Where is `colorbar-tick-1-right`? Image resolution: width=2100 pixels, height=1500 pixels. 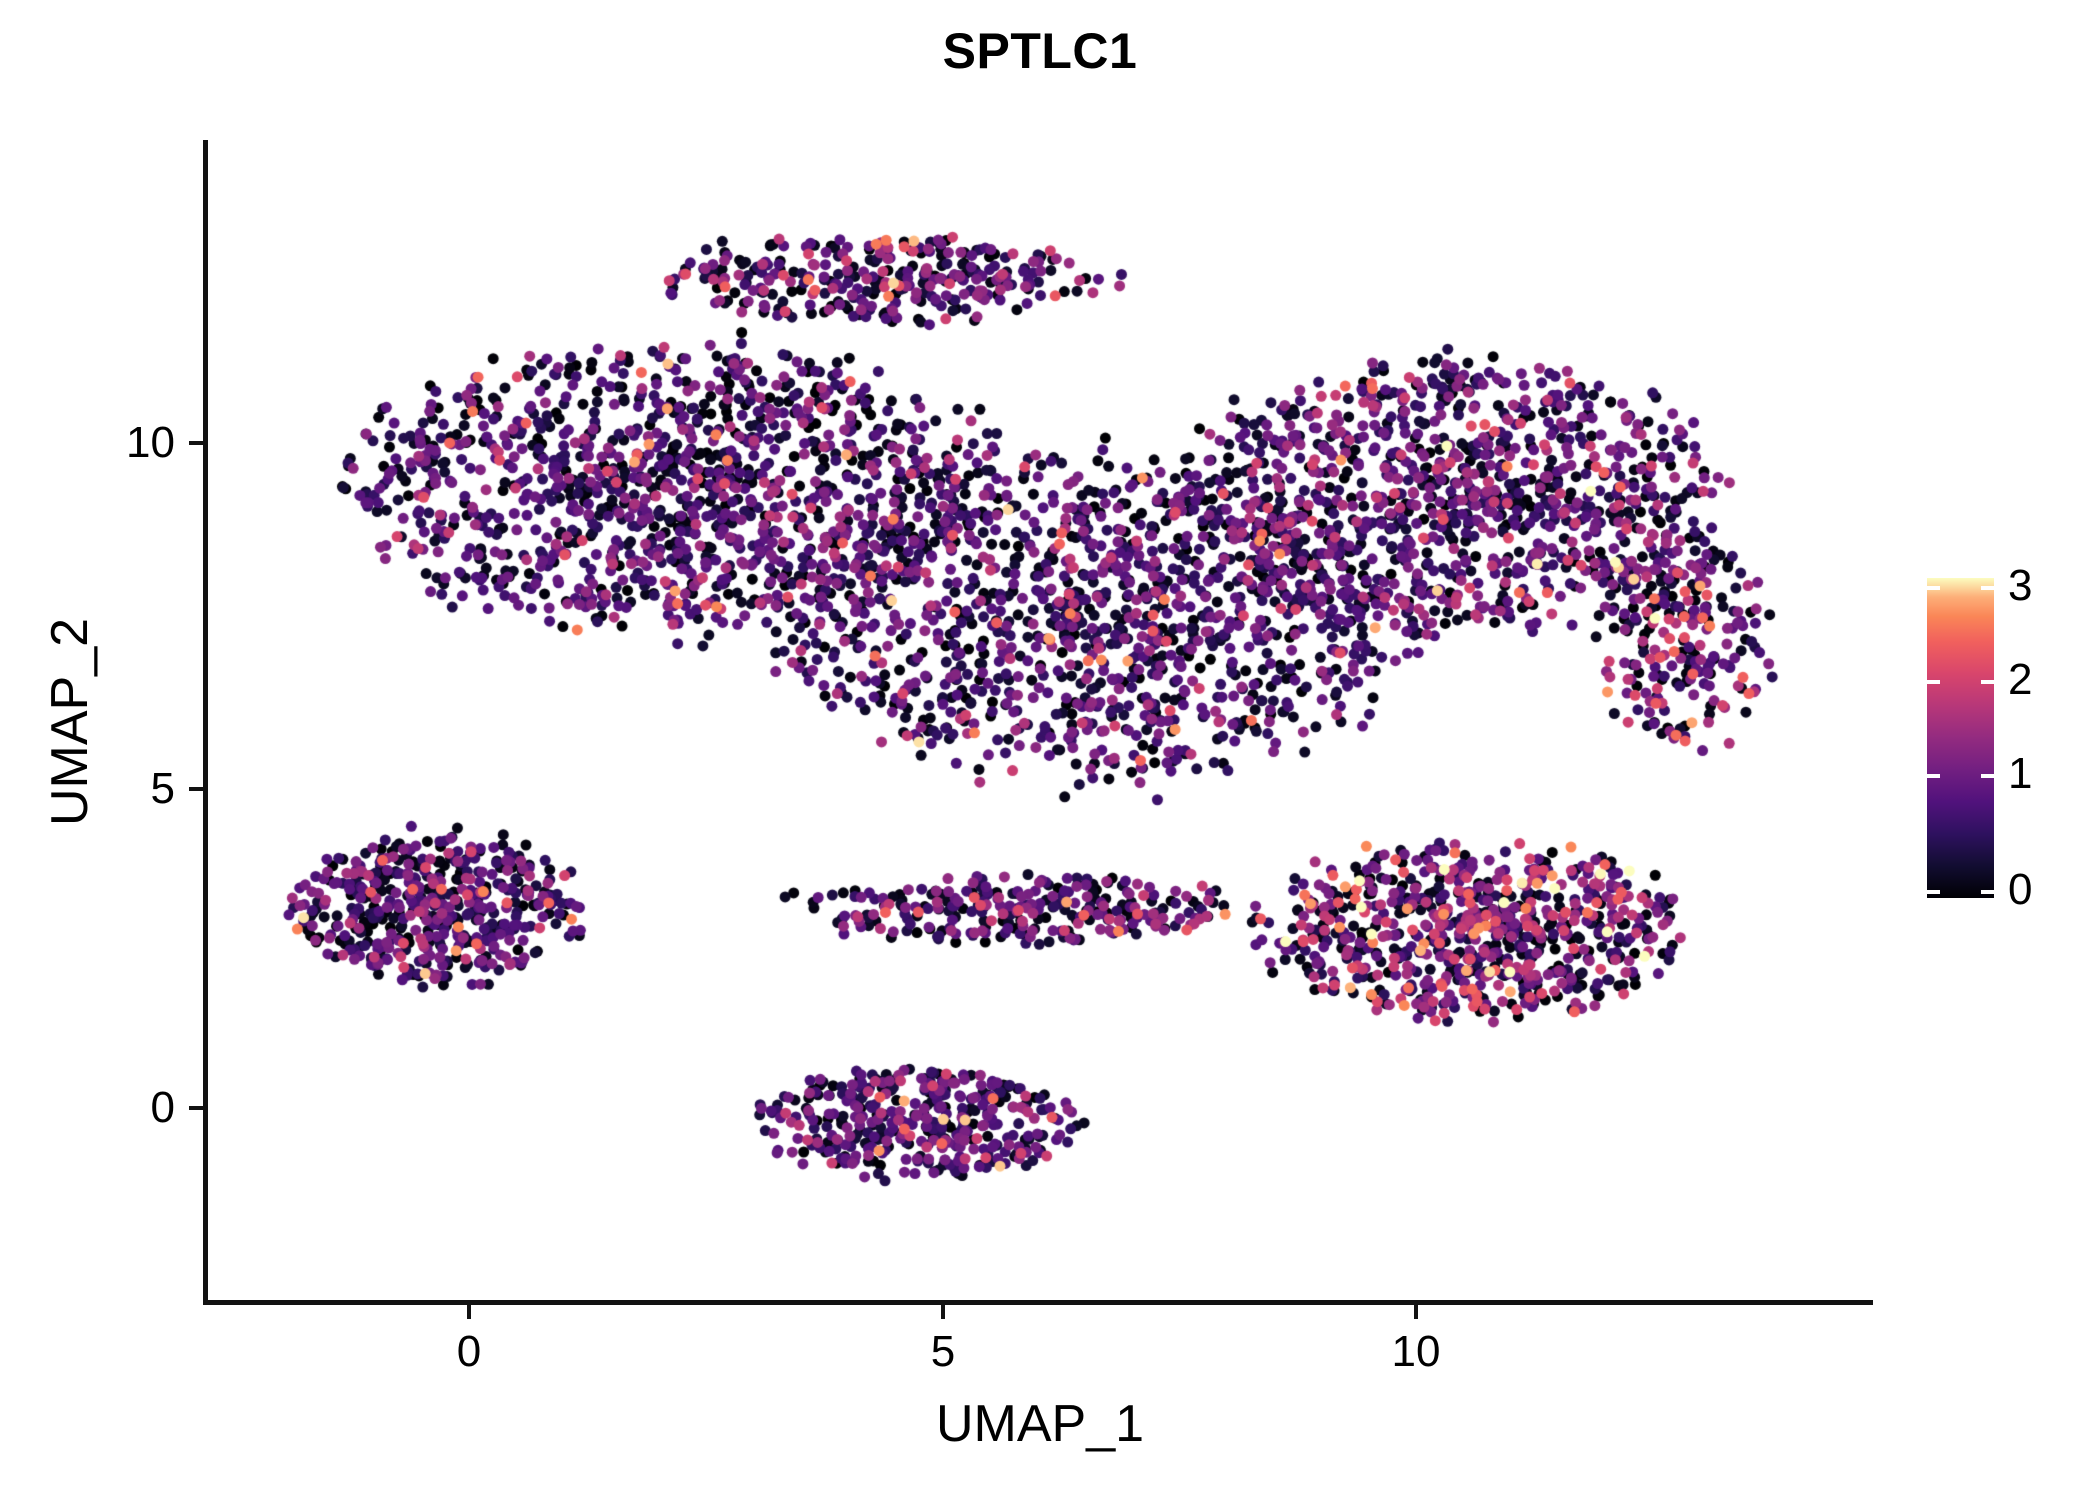 colorbar-tick-1-right is located at coordinates (1987, 776).